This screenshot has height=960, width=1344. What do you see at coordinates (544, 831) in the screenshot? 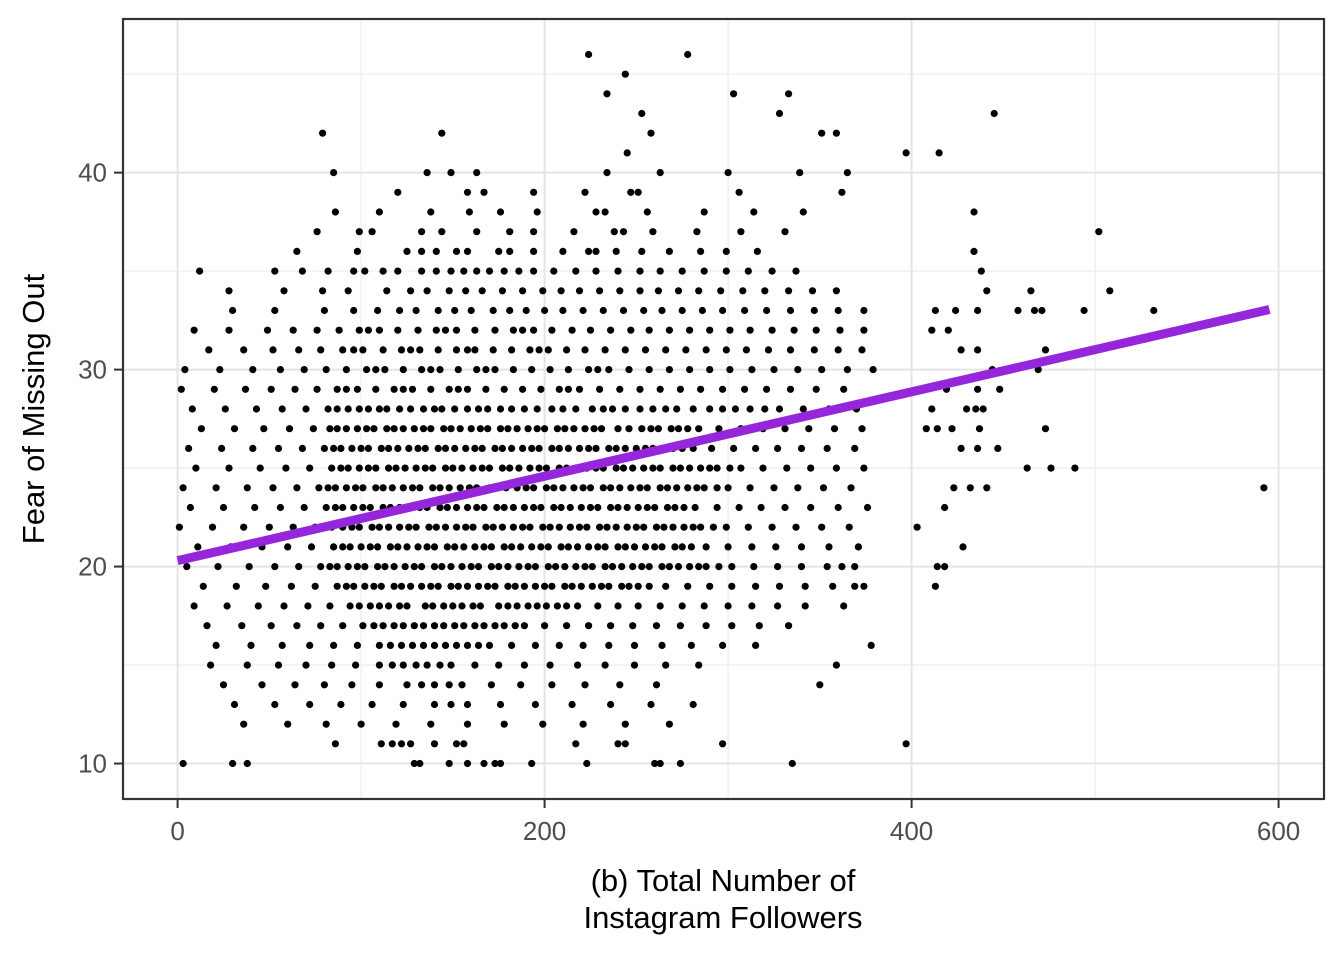
I see `x-tick-label: 200` at bounding box center [544, 831].